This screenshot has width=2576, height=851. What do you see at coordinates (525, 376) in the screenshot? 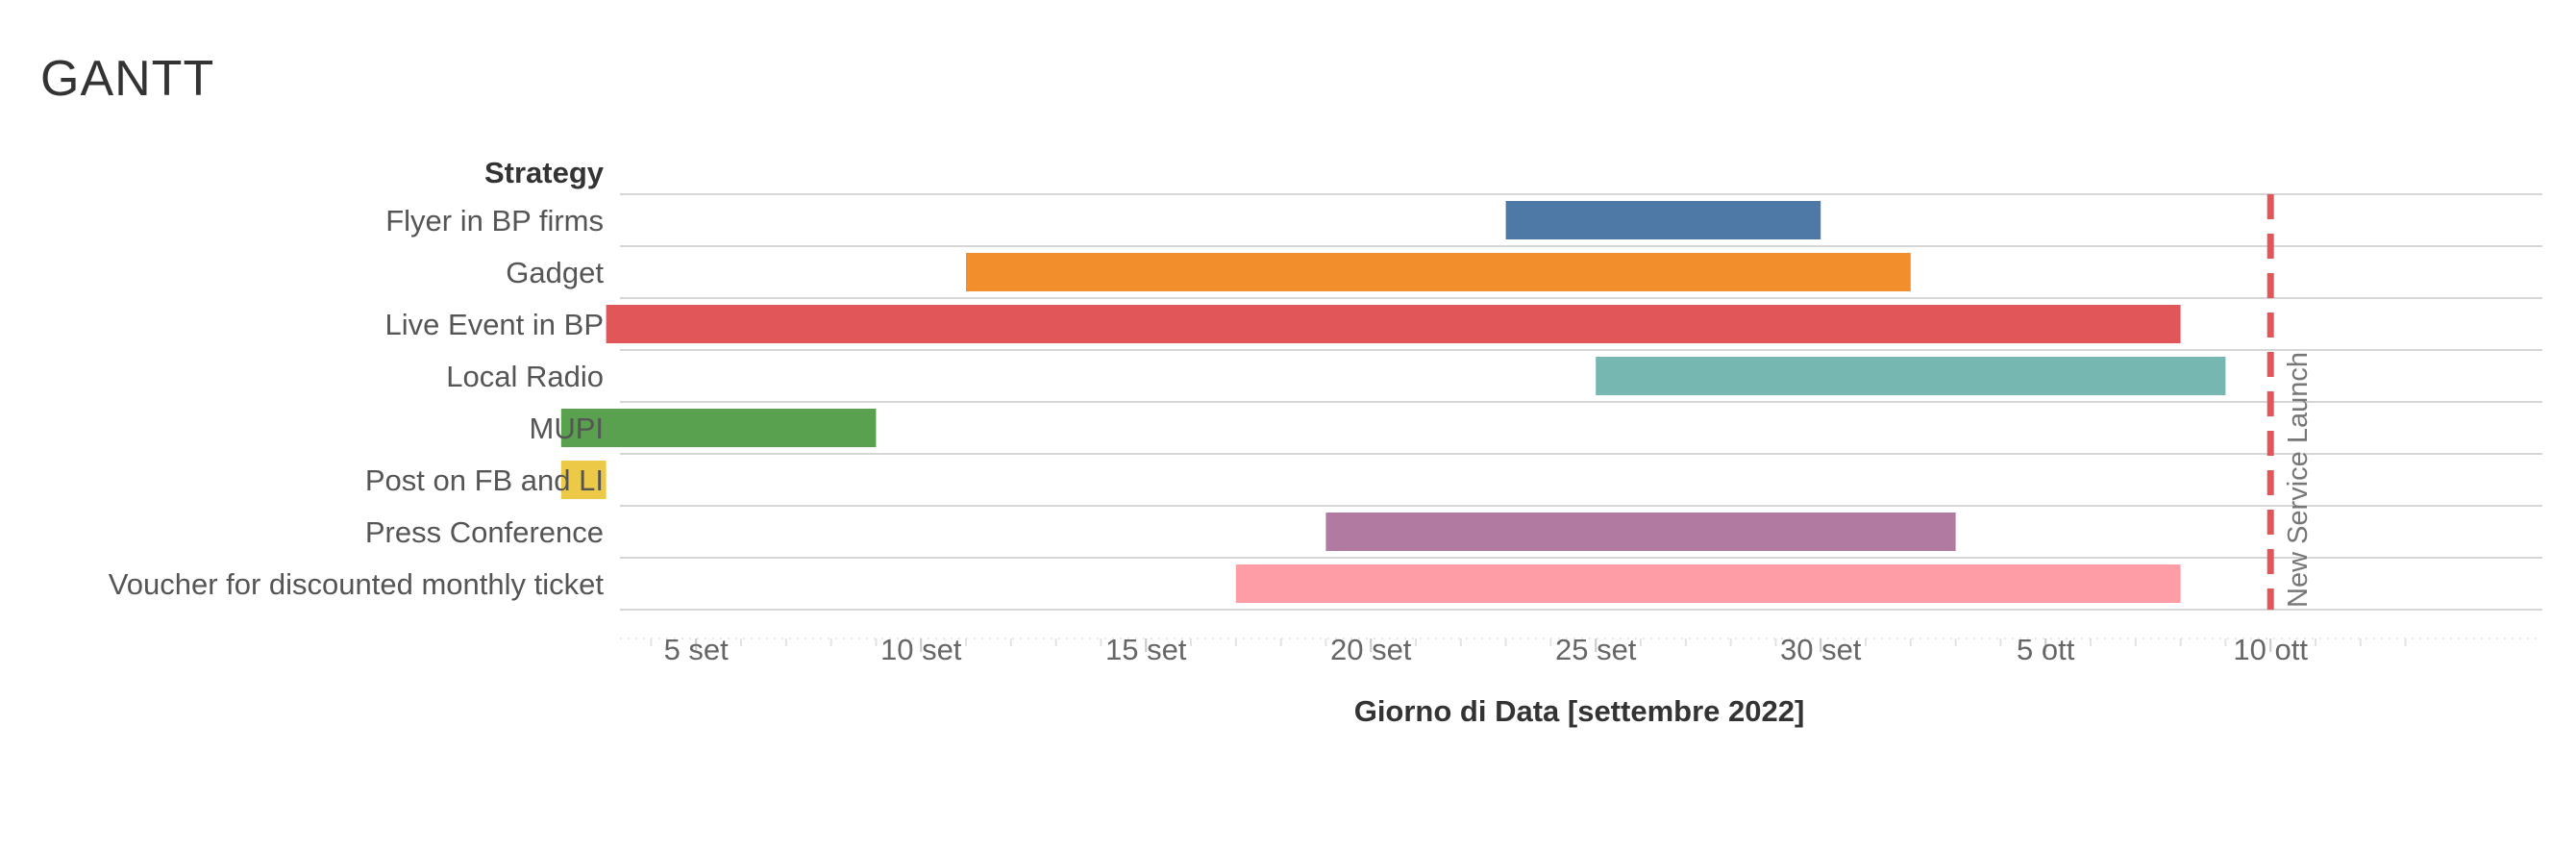
I see `row-label: Local Radio` at bounding box center [525, 376].